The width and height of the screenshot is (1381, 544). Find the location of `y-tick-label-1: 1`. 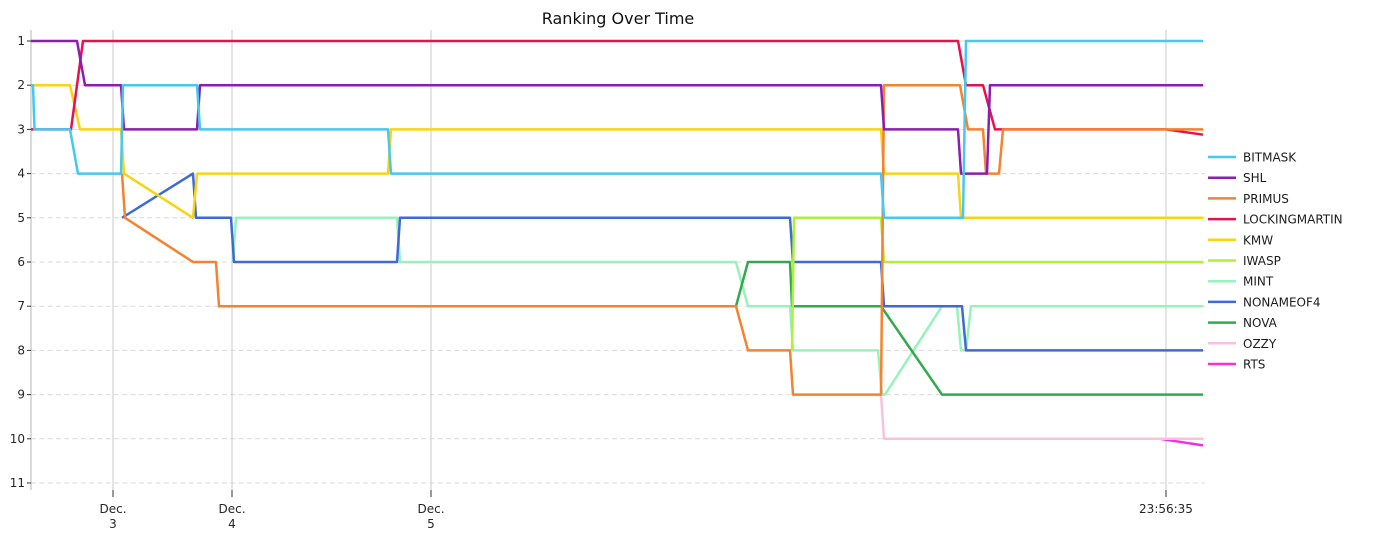

y-tick-label-1: 1 is located at coordinates (21, 41).